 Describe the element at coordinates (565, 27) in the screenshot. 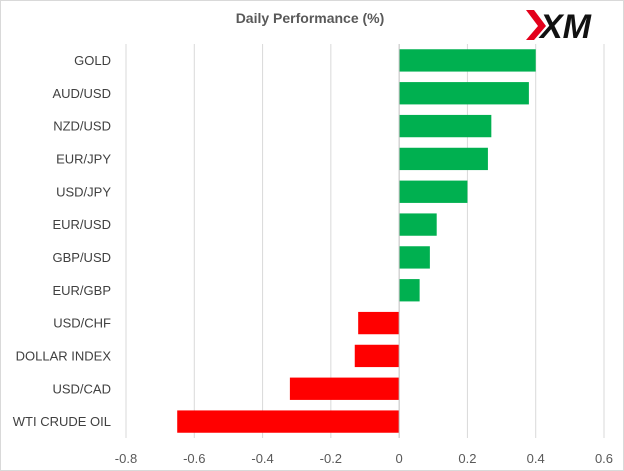

I see `logo-text: XM` at that location.